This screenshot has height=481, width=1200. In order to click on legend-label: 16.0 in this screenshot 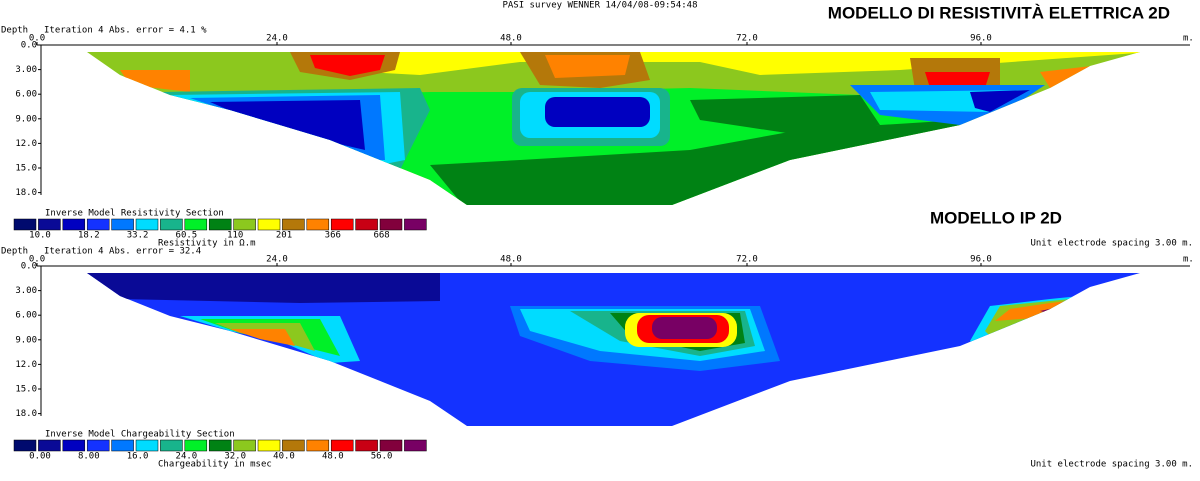, I will do `click(138, 457)`.